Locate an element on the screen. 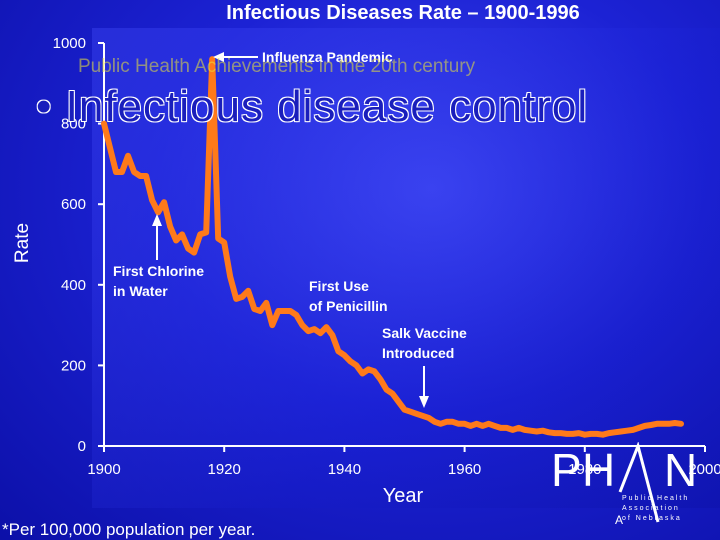 The width and height of the screenshot is (720, 540). logo-letter-n: N is located at coordinates (680, 470).